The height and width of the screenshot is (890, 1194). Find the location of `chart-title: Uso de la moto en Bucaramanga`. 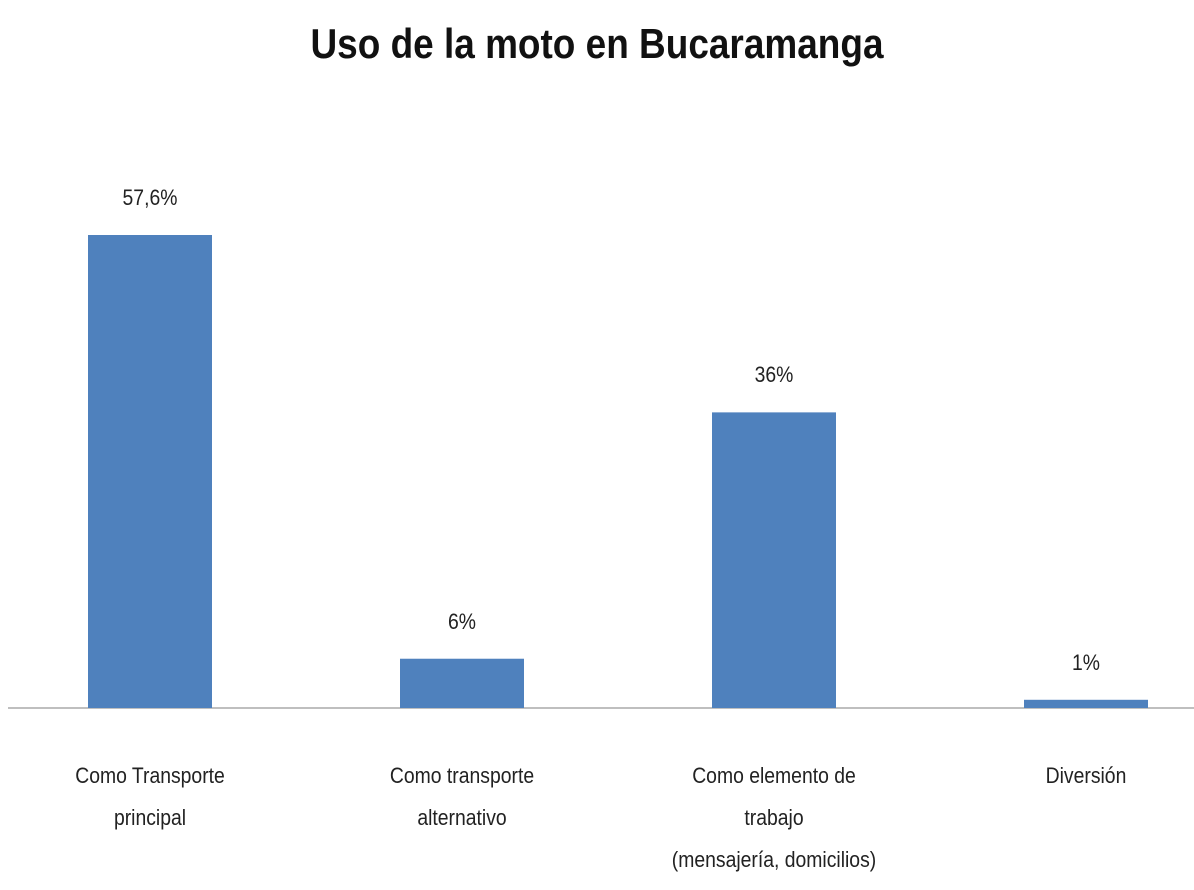

chart-title: Uso de la moto en Bucaramanga is located at coordinates (597, 43).